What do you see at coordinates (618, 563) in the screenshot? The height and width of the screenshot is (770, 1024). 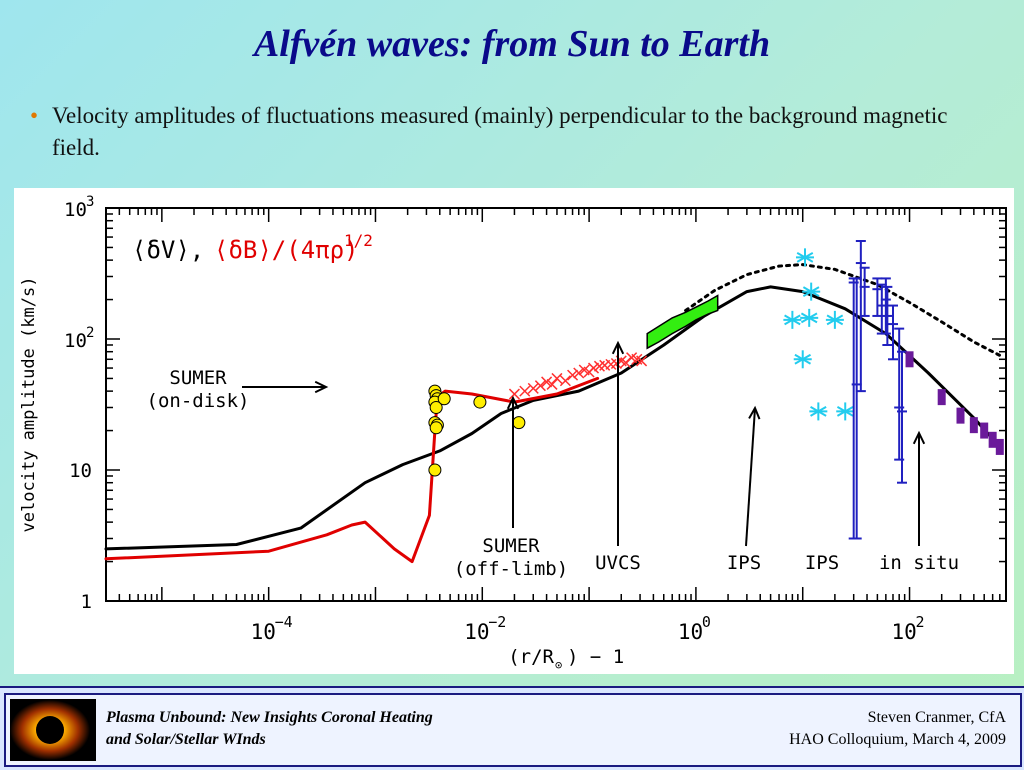 I see `annotation-line: UVCS` at bounding box center [618, 563].